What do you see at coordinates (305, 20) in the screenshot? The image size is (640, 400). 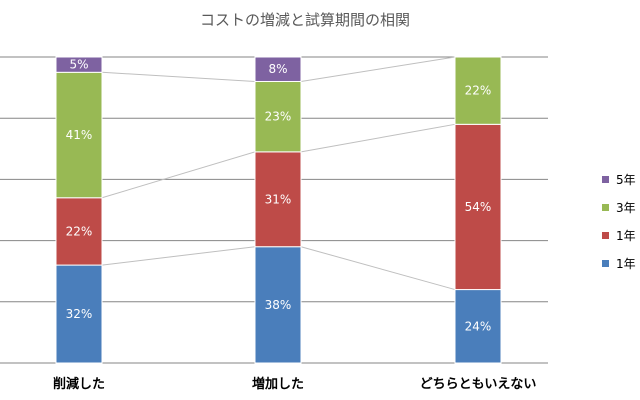 I see `chart-title: コストの増減と試算期間の相関` at bounding box center [305, 20].